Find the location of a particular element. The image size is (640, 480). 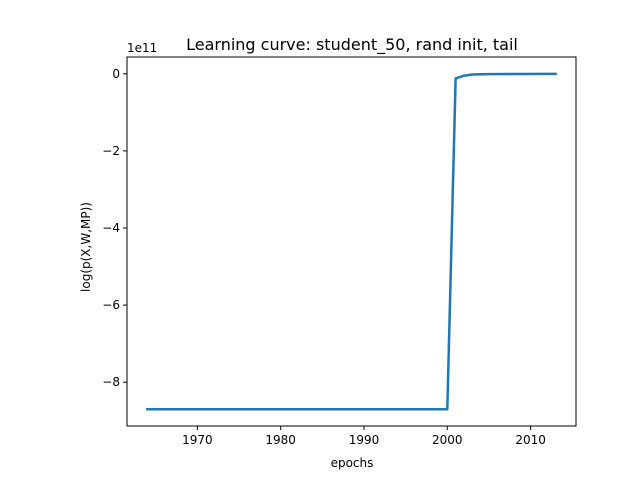

x-tick-label: 1980 is located at coordinates (280, 440).